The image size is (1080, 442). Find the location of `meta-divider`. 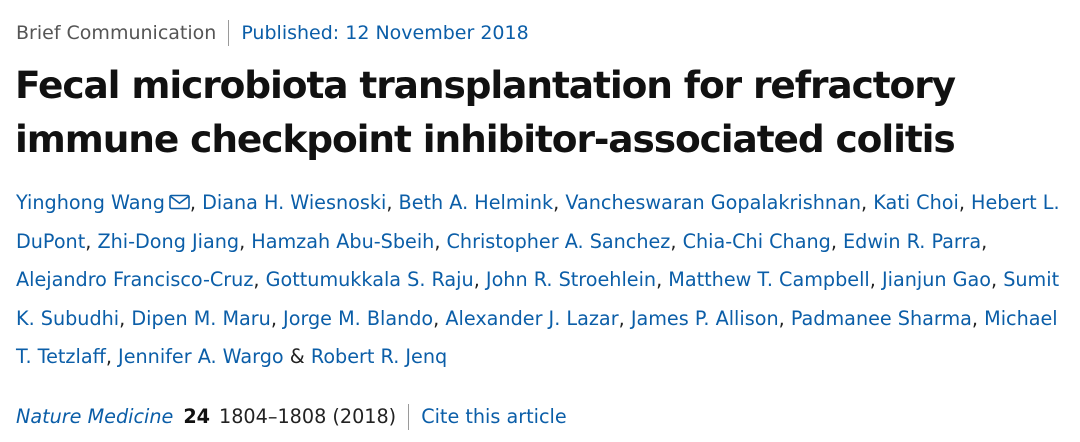

meta-divider is located at coordinates (229, 33).